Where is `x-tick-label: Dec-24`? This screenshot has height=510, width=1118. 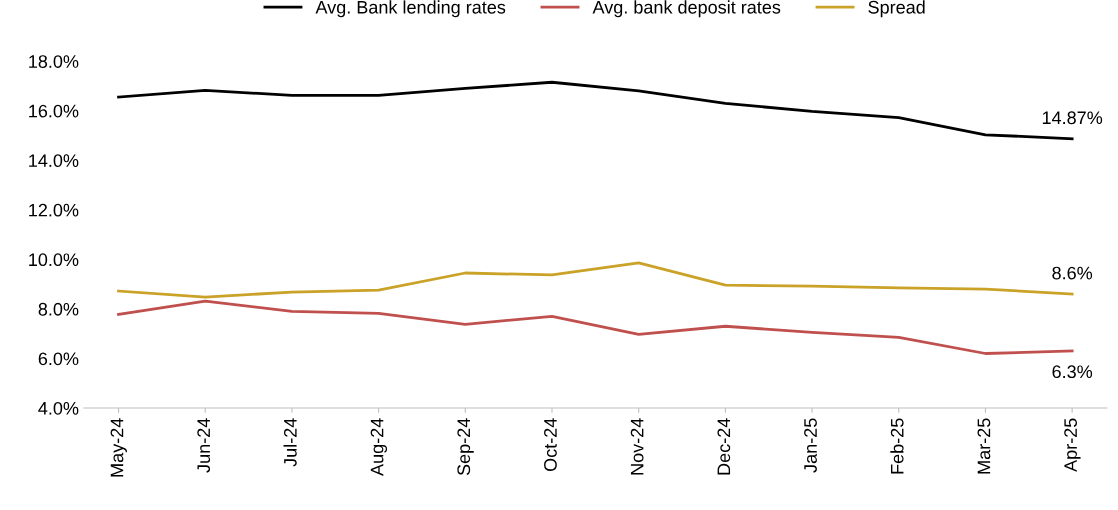 x-tick-label: Dec-24 is located at coordinates (724, 446).